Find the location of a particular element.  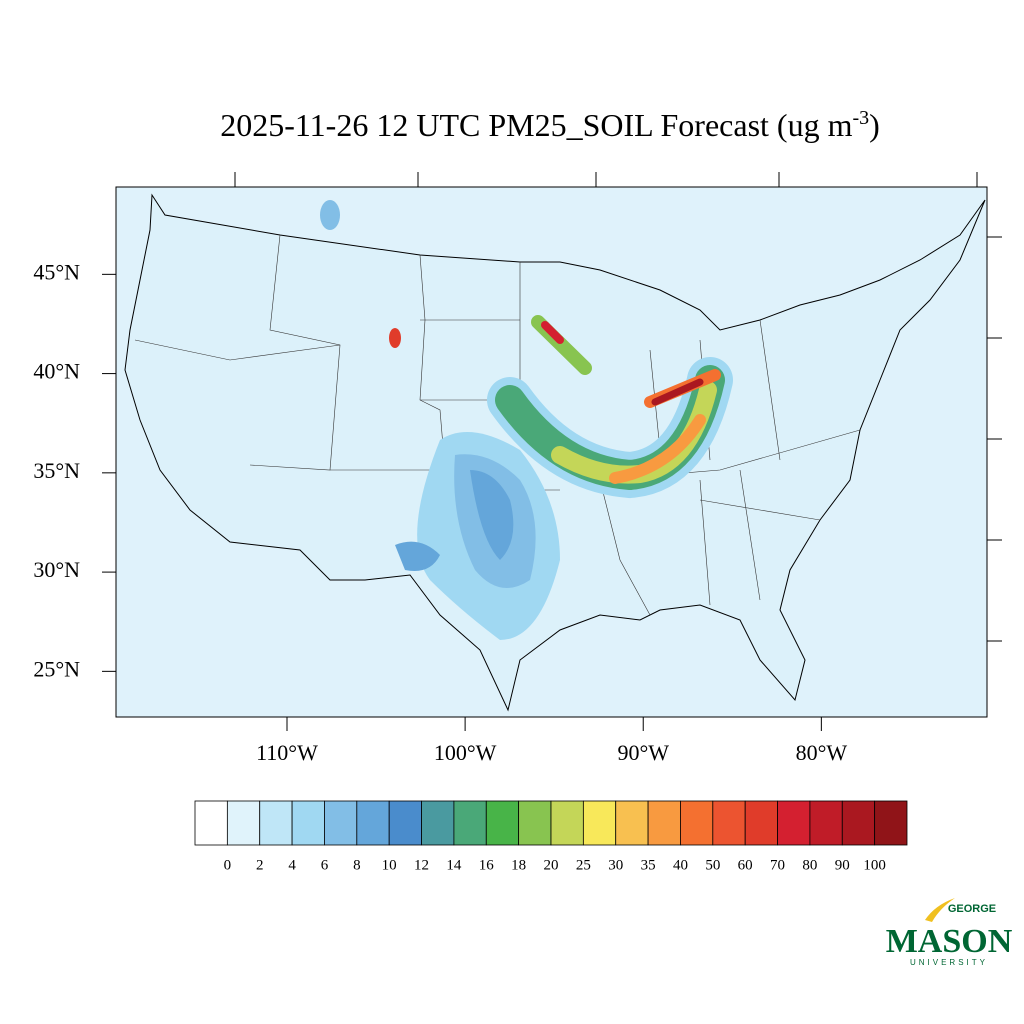

gmu-logo: GEORGE MASON UNIVERSITY is located at coordinates (949, 932).